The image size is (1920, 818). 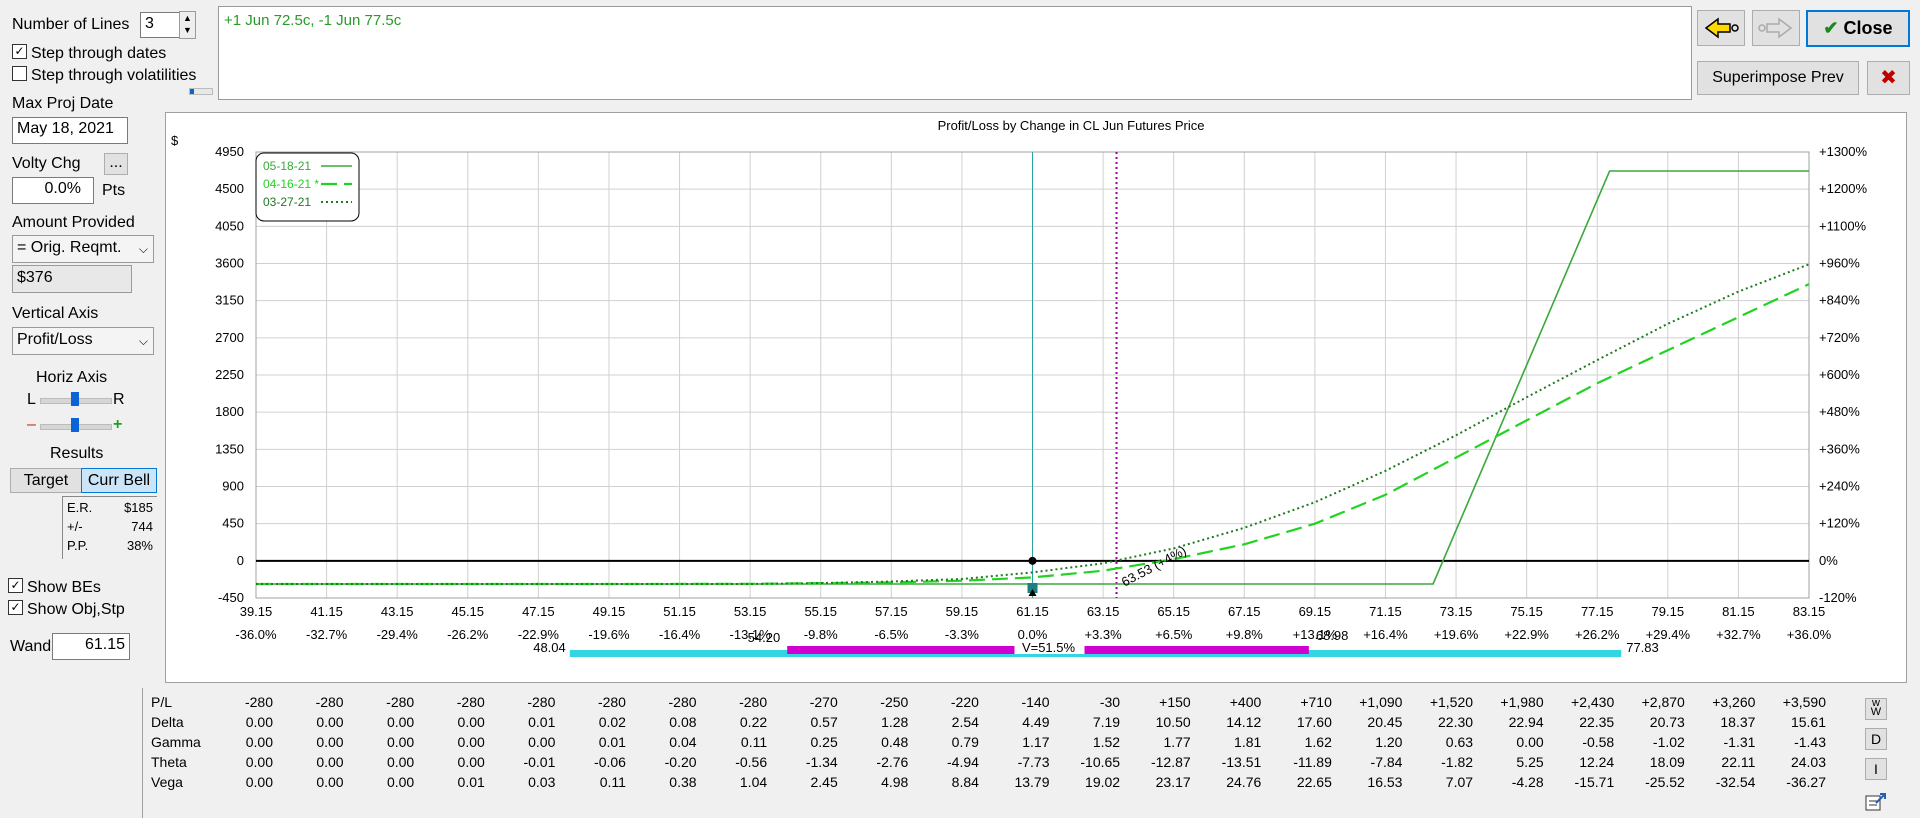 I want to click on greeks-cell: 0.01, so click(x=542, y=722).